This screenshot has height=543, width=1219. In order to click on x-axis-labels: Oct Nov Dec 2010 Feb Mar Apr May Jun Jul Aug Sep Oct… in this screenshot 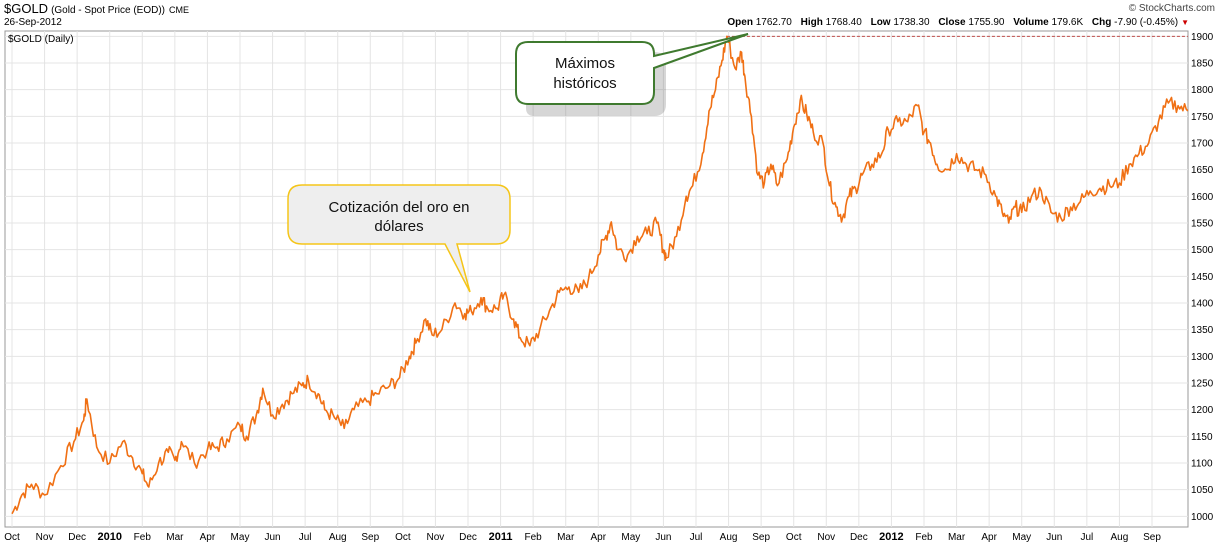, I will do `click(582, 537)`.